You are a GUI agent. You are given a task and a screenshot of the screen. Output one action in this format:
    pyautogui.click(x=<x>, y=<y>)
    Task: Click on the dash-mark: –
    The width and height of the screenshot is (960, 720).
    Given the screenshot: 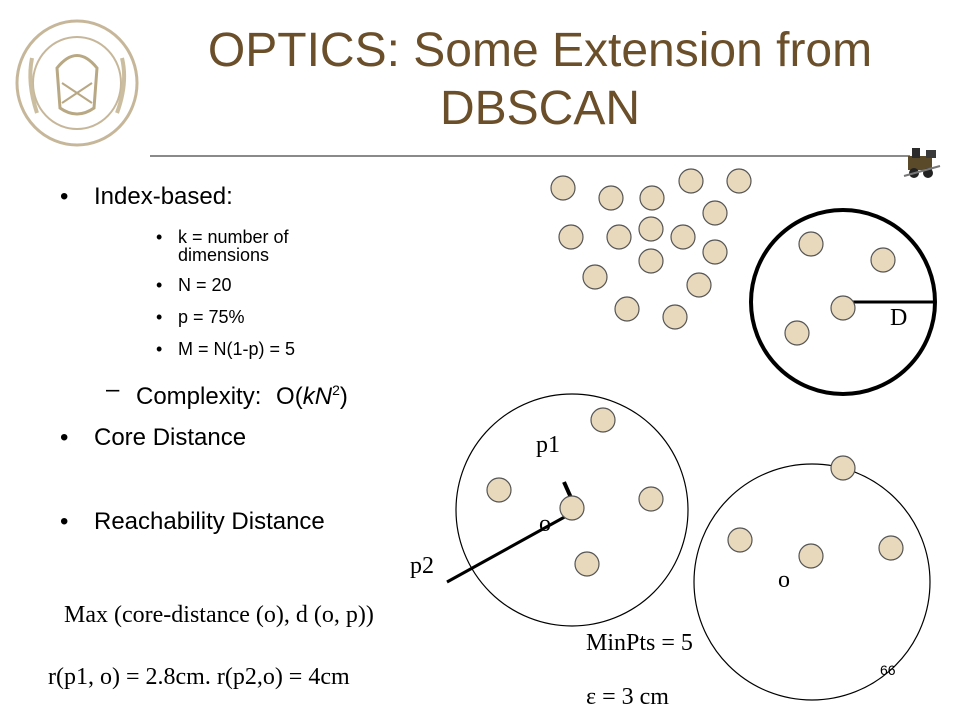 What is the action you would take?
    pyautogui.click(x=113, y=389)
    